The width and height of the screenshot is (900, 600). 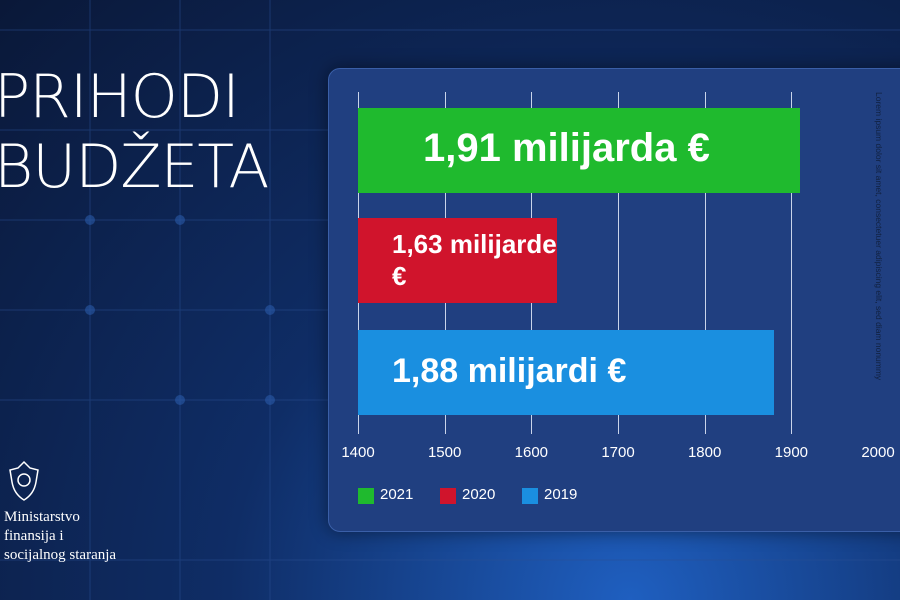 What do you see at coordinates (618, 452) in the screenshot?
I see `x-tick-label: 1700` at bounding box center [618, 452].